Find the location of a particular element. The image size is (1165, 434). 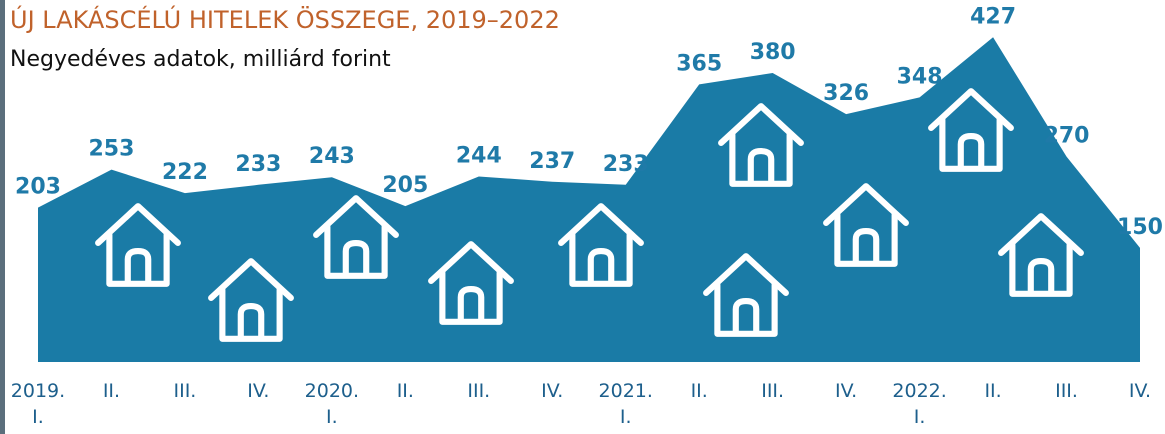

value-label: 243 is located at coordinates (332, 156).